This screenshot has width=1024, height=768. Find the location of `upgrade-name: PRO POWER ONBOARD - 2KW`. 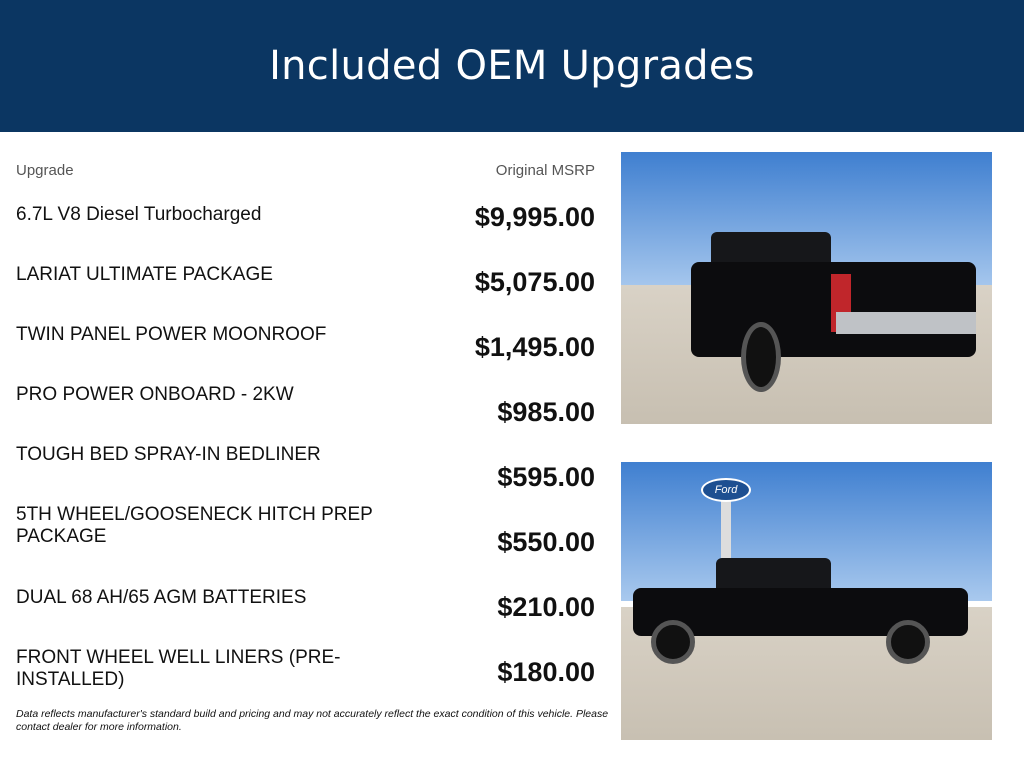

upgrade-name: PRO POWER ONBOARD - 2KW is located at coordinates (155, 394).